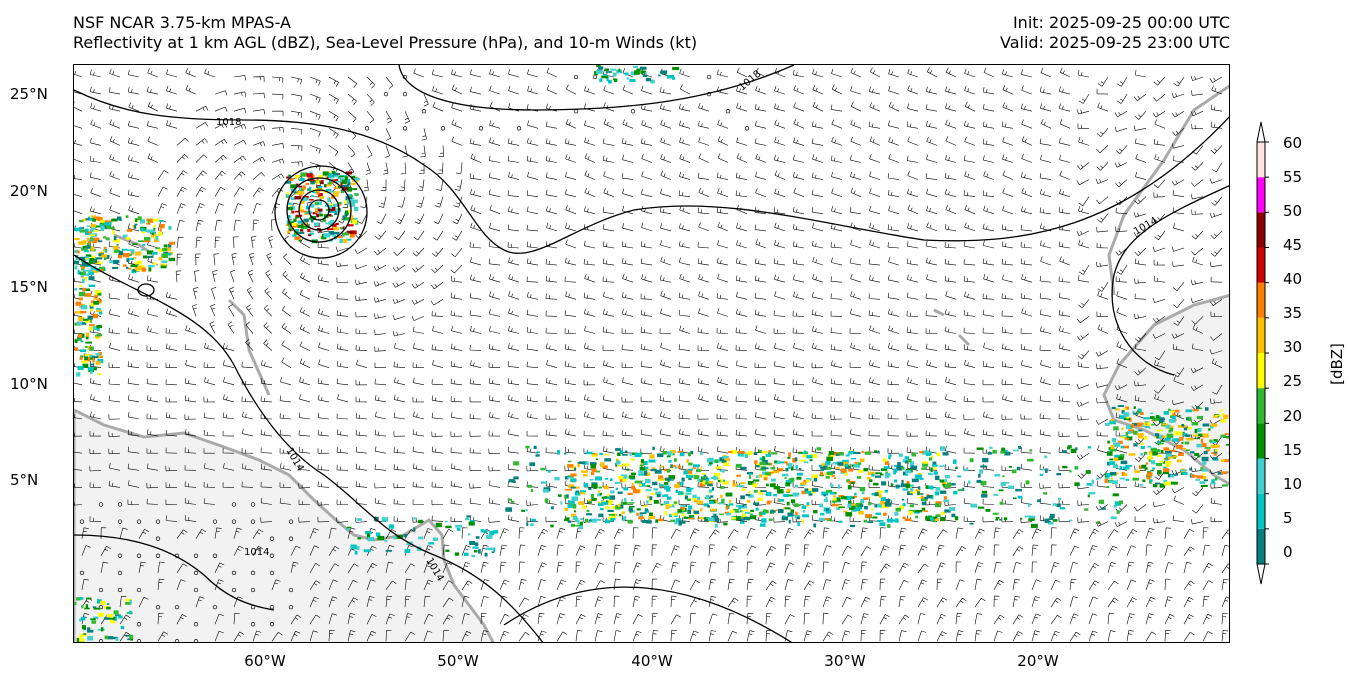 The image size is (1349, 687). I want to click on lon-tick-label: 20°W, so click(1038, 661).